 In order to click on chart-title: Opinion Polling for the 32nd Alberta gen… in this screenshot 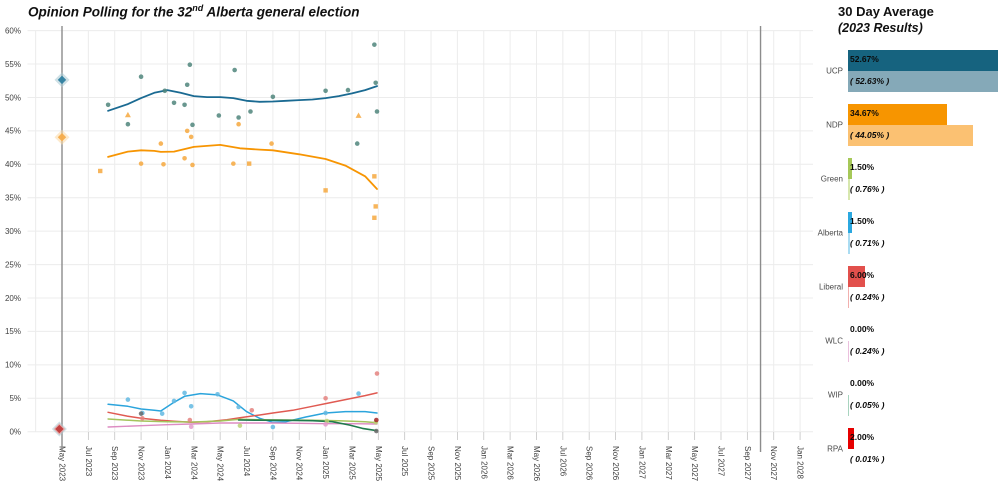, I will do `click(194, 11)`.